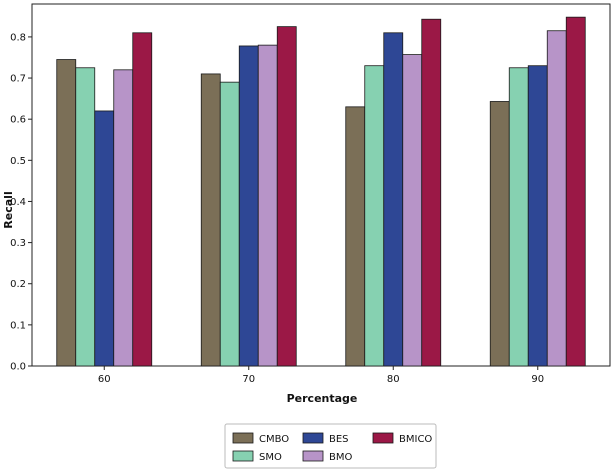  I want to click on y-tick-label: 0.2, so click(18, 284).